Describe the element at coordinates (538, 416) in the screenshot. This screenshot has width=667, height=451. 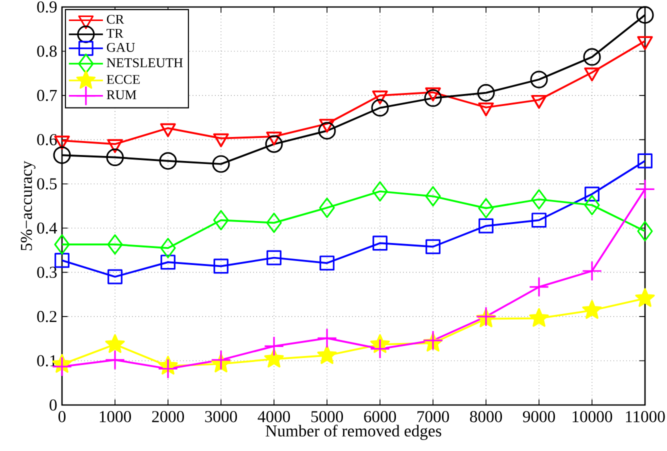
I see `x-tick-label: 9000` at that location.